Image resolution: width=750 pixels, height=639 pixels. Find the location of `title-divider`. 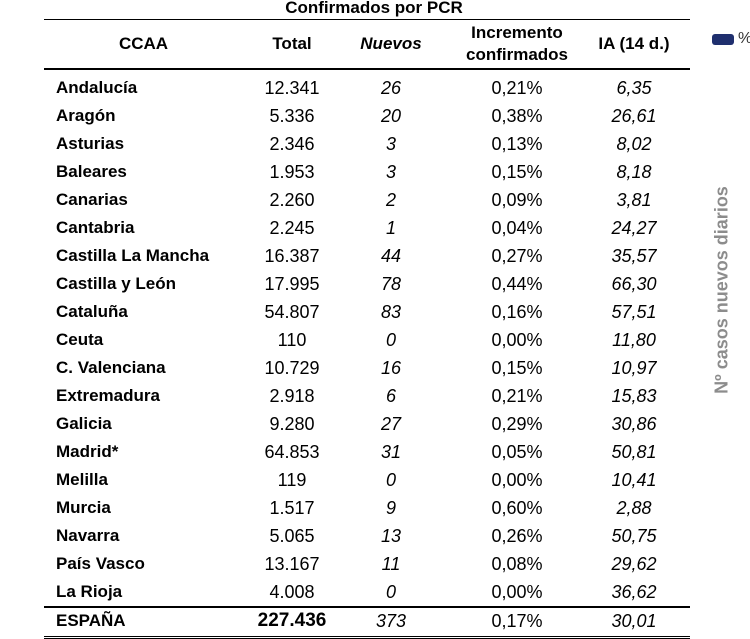

title-divider is located at coordinates (367, 19).